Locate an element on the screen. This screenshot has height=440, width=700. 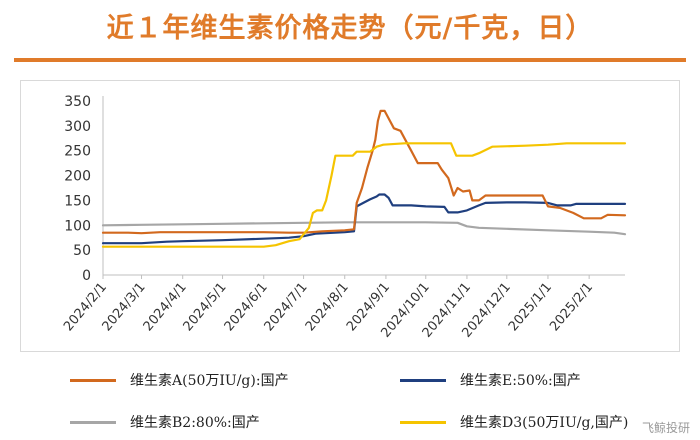
title-underline is located at coordinates (350, 60).